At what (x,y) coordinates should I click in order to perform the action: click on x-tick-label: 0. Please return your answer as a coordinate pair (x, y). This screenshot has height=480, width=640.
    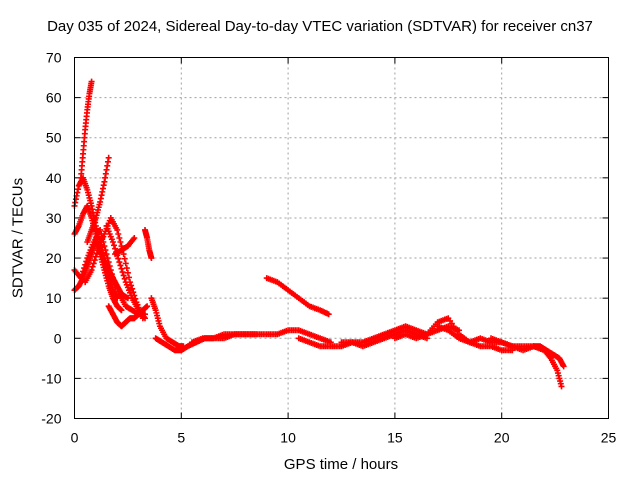
    Looking at the image, I should click on (75, 438).